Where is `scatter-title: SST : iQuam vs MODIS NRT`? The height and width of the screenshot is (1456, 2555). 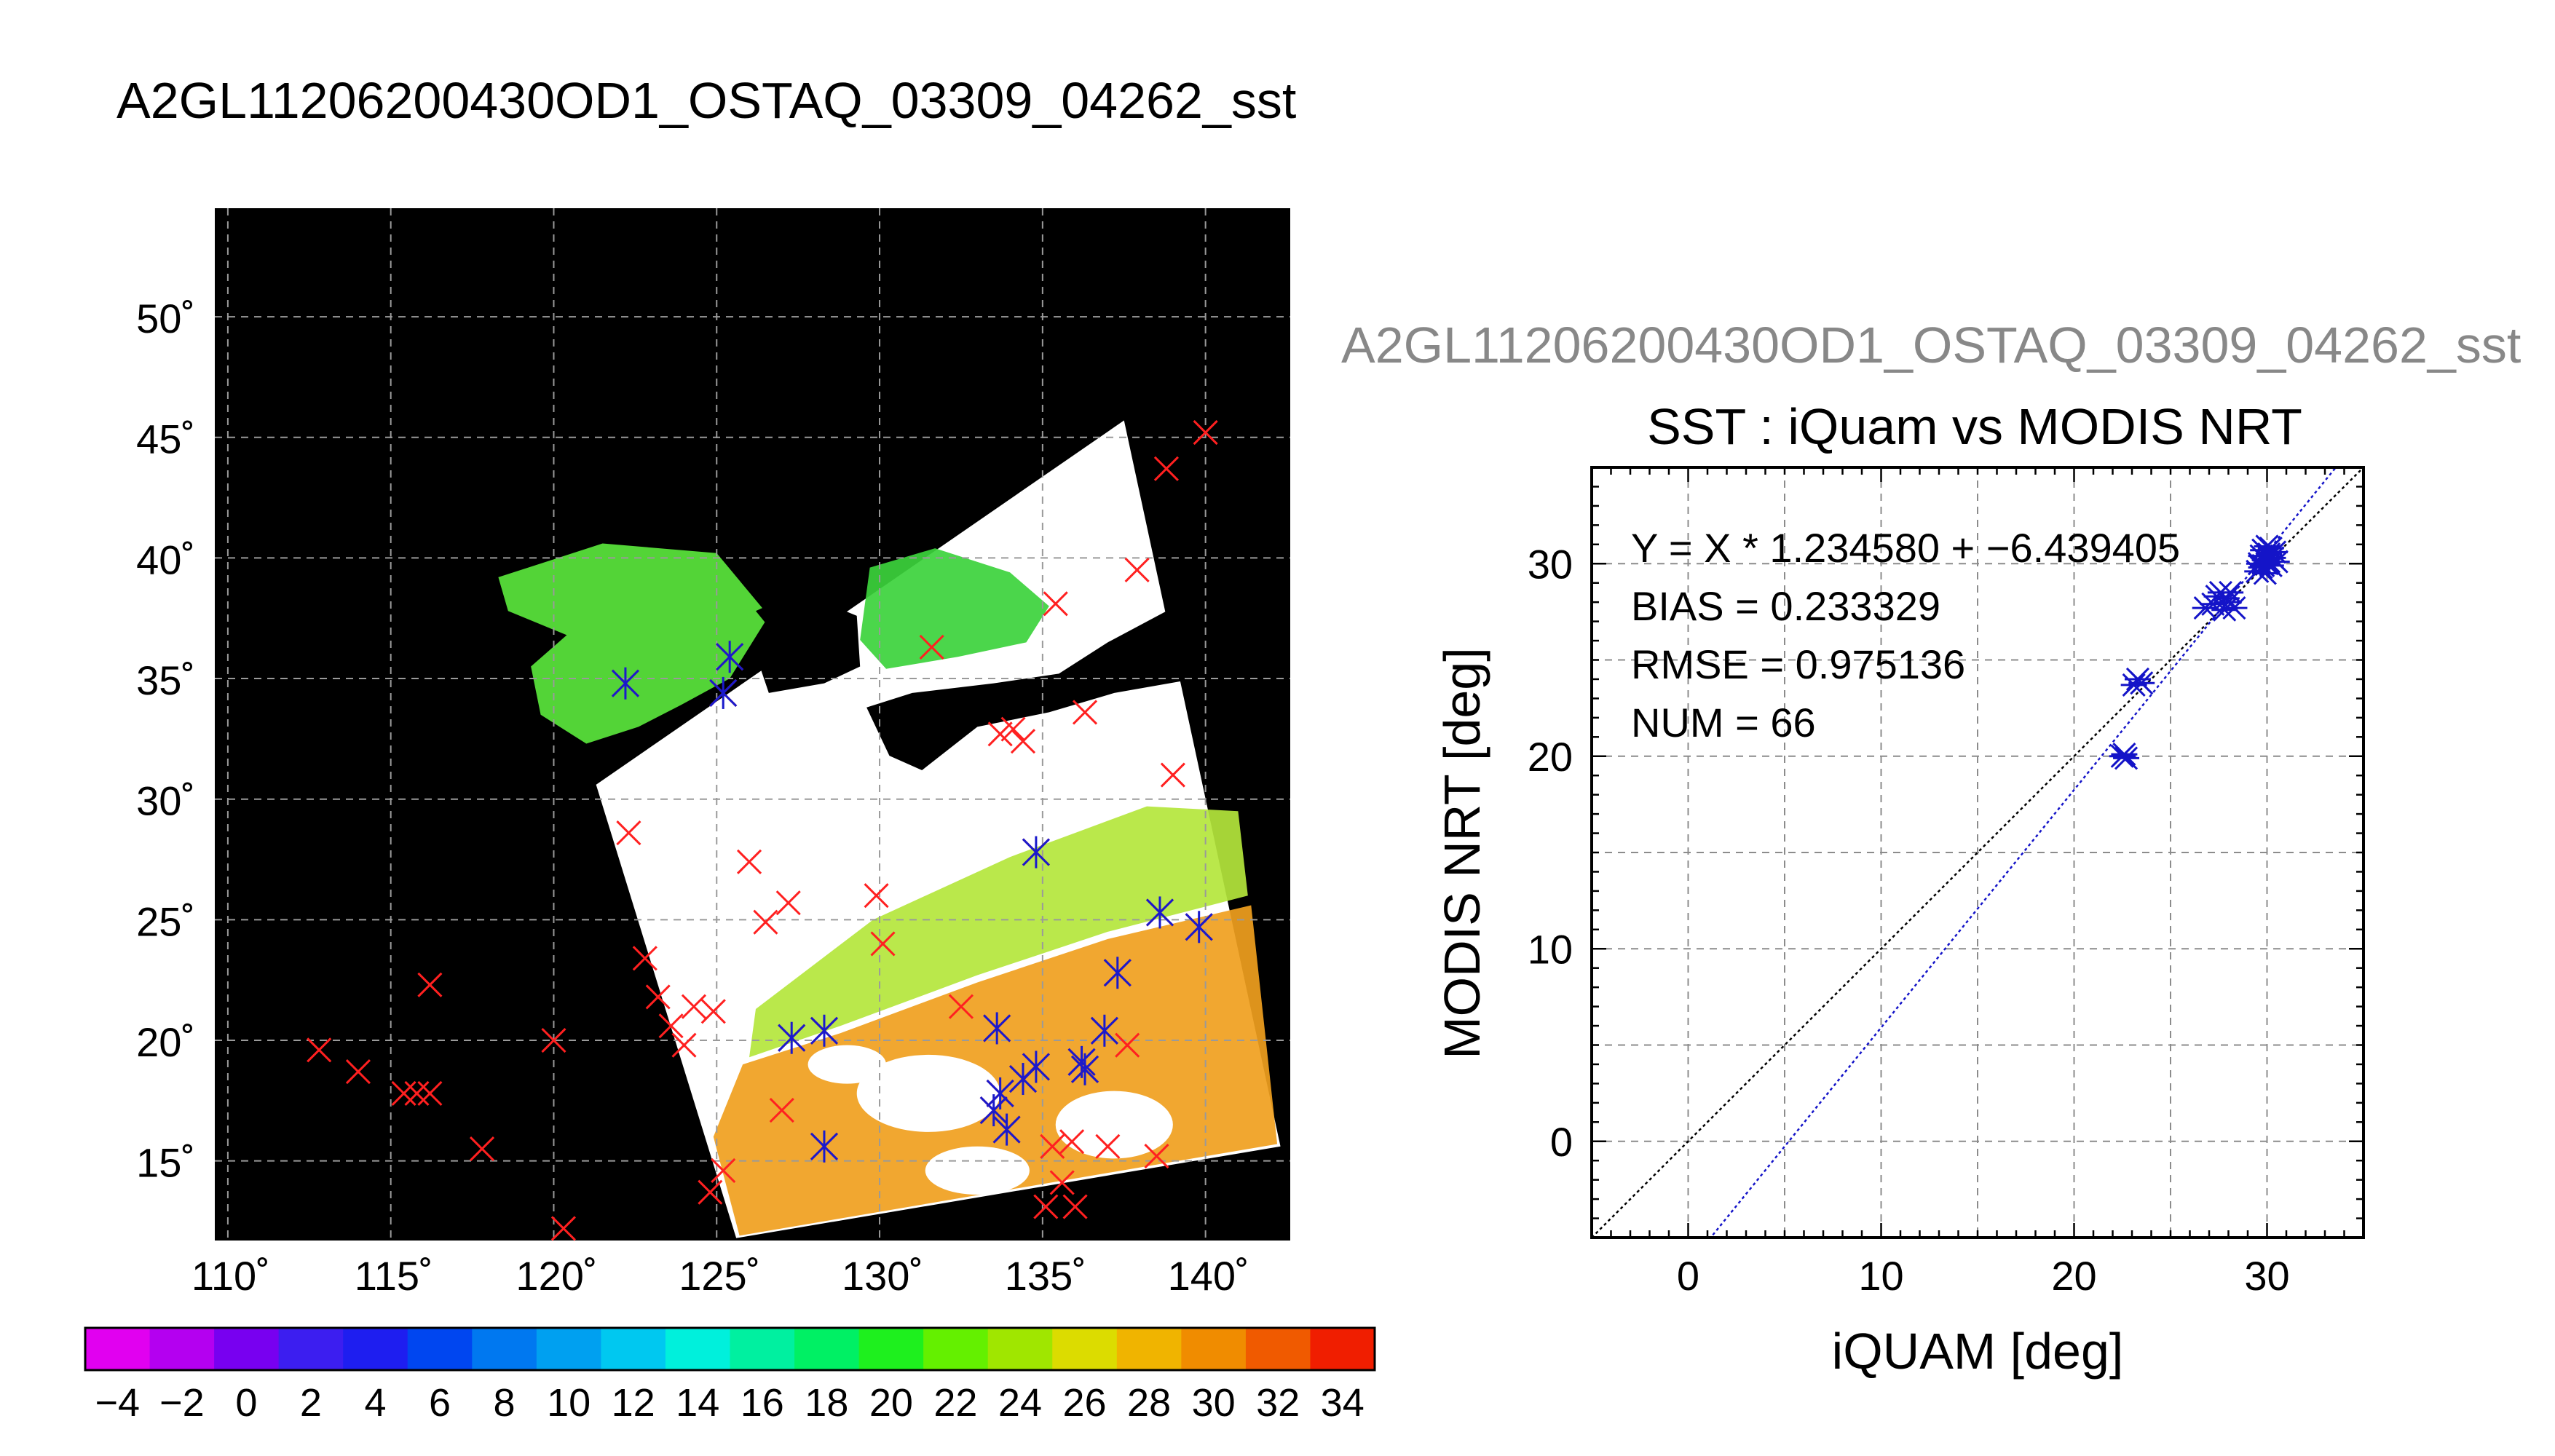 scatter-title: SST : iQuam vs MODIS NRT is located at coordinates (1974, 426).